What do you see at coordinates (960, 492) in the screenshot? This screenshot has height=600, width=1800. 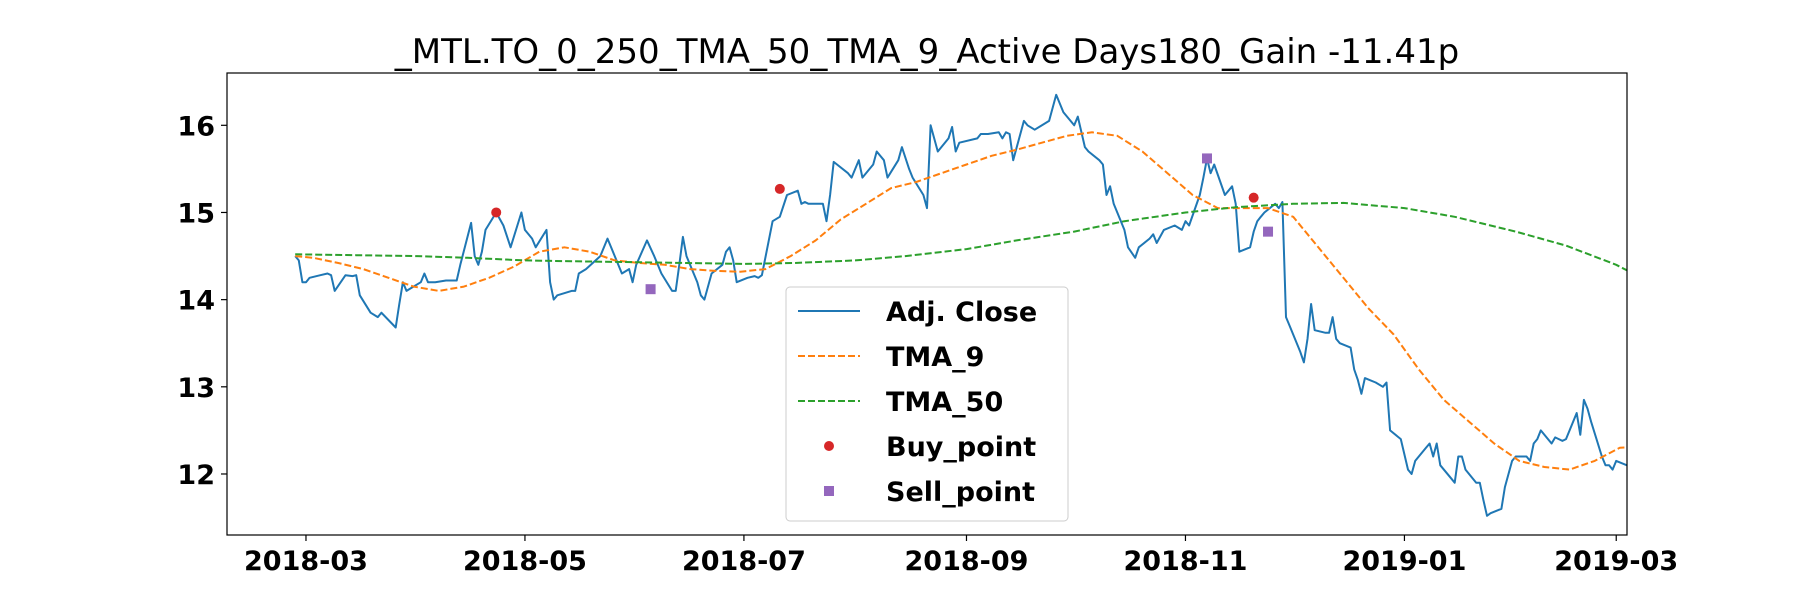 I see `legend-label-sell-point: Sell_point` at bounding box center [960, 492].